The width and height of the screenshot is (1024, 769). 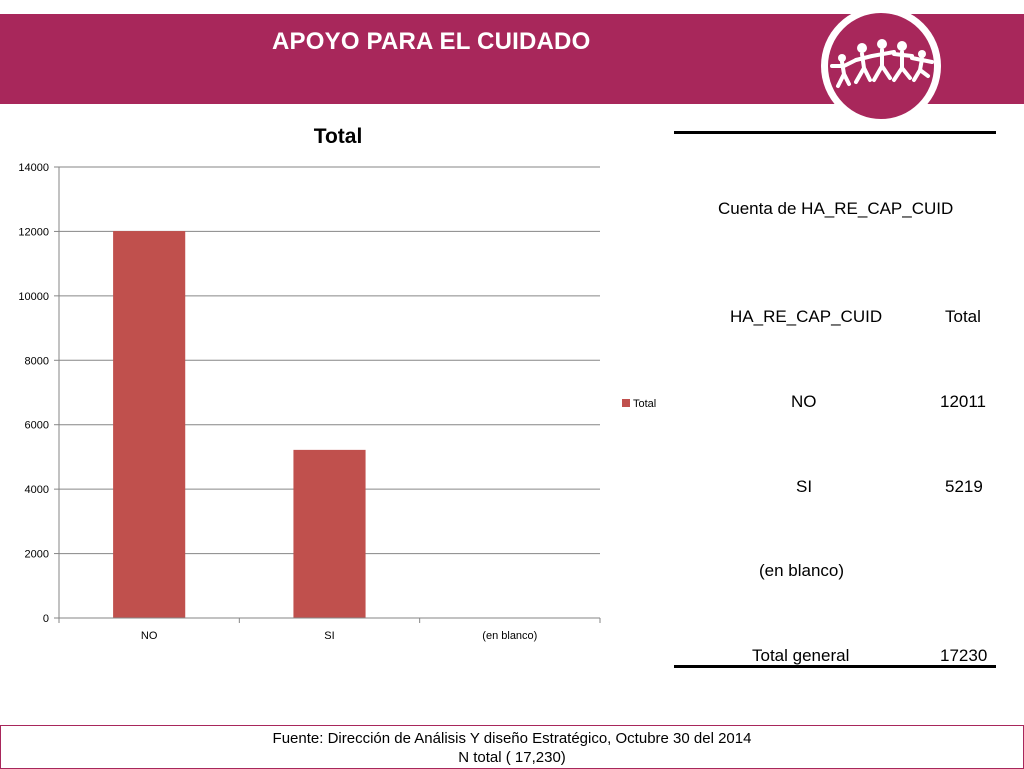 What do you see at coordinates (964, 655) in the screenshot?
I see `table-total-value: 17230` at bounding box center [964, 655].